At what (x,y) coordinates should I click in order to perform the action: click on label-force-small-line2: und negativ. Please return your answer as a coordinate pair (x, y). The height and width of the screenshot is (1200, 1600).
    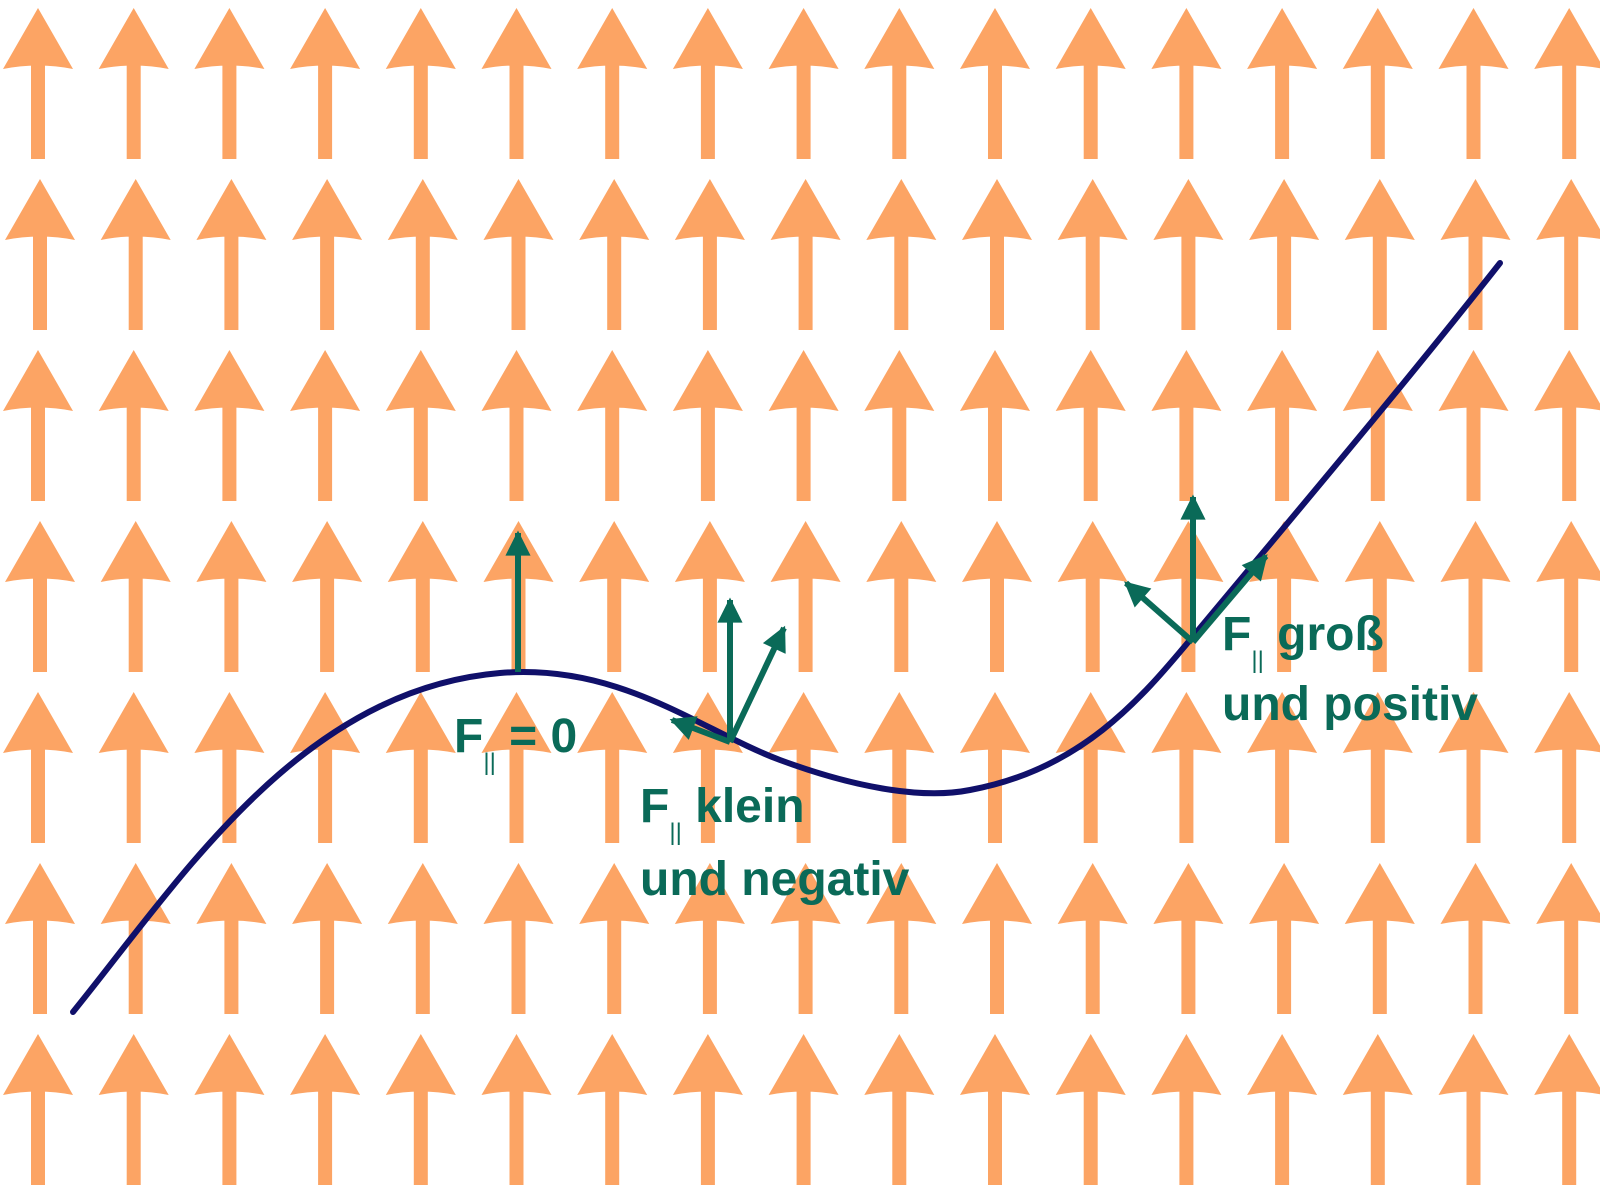
    Looking at the image, I should click on (775, 879).